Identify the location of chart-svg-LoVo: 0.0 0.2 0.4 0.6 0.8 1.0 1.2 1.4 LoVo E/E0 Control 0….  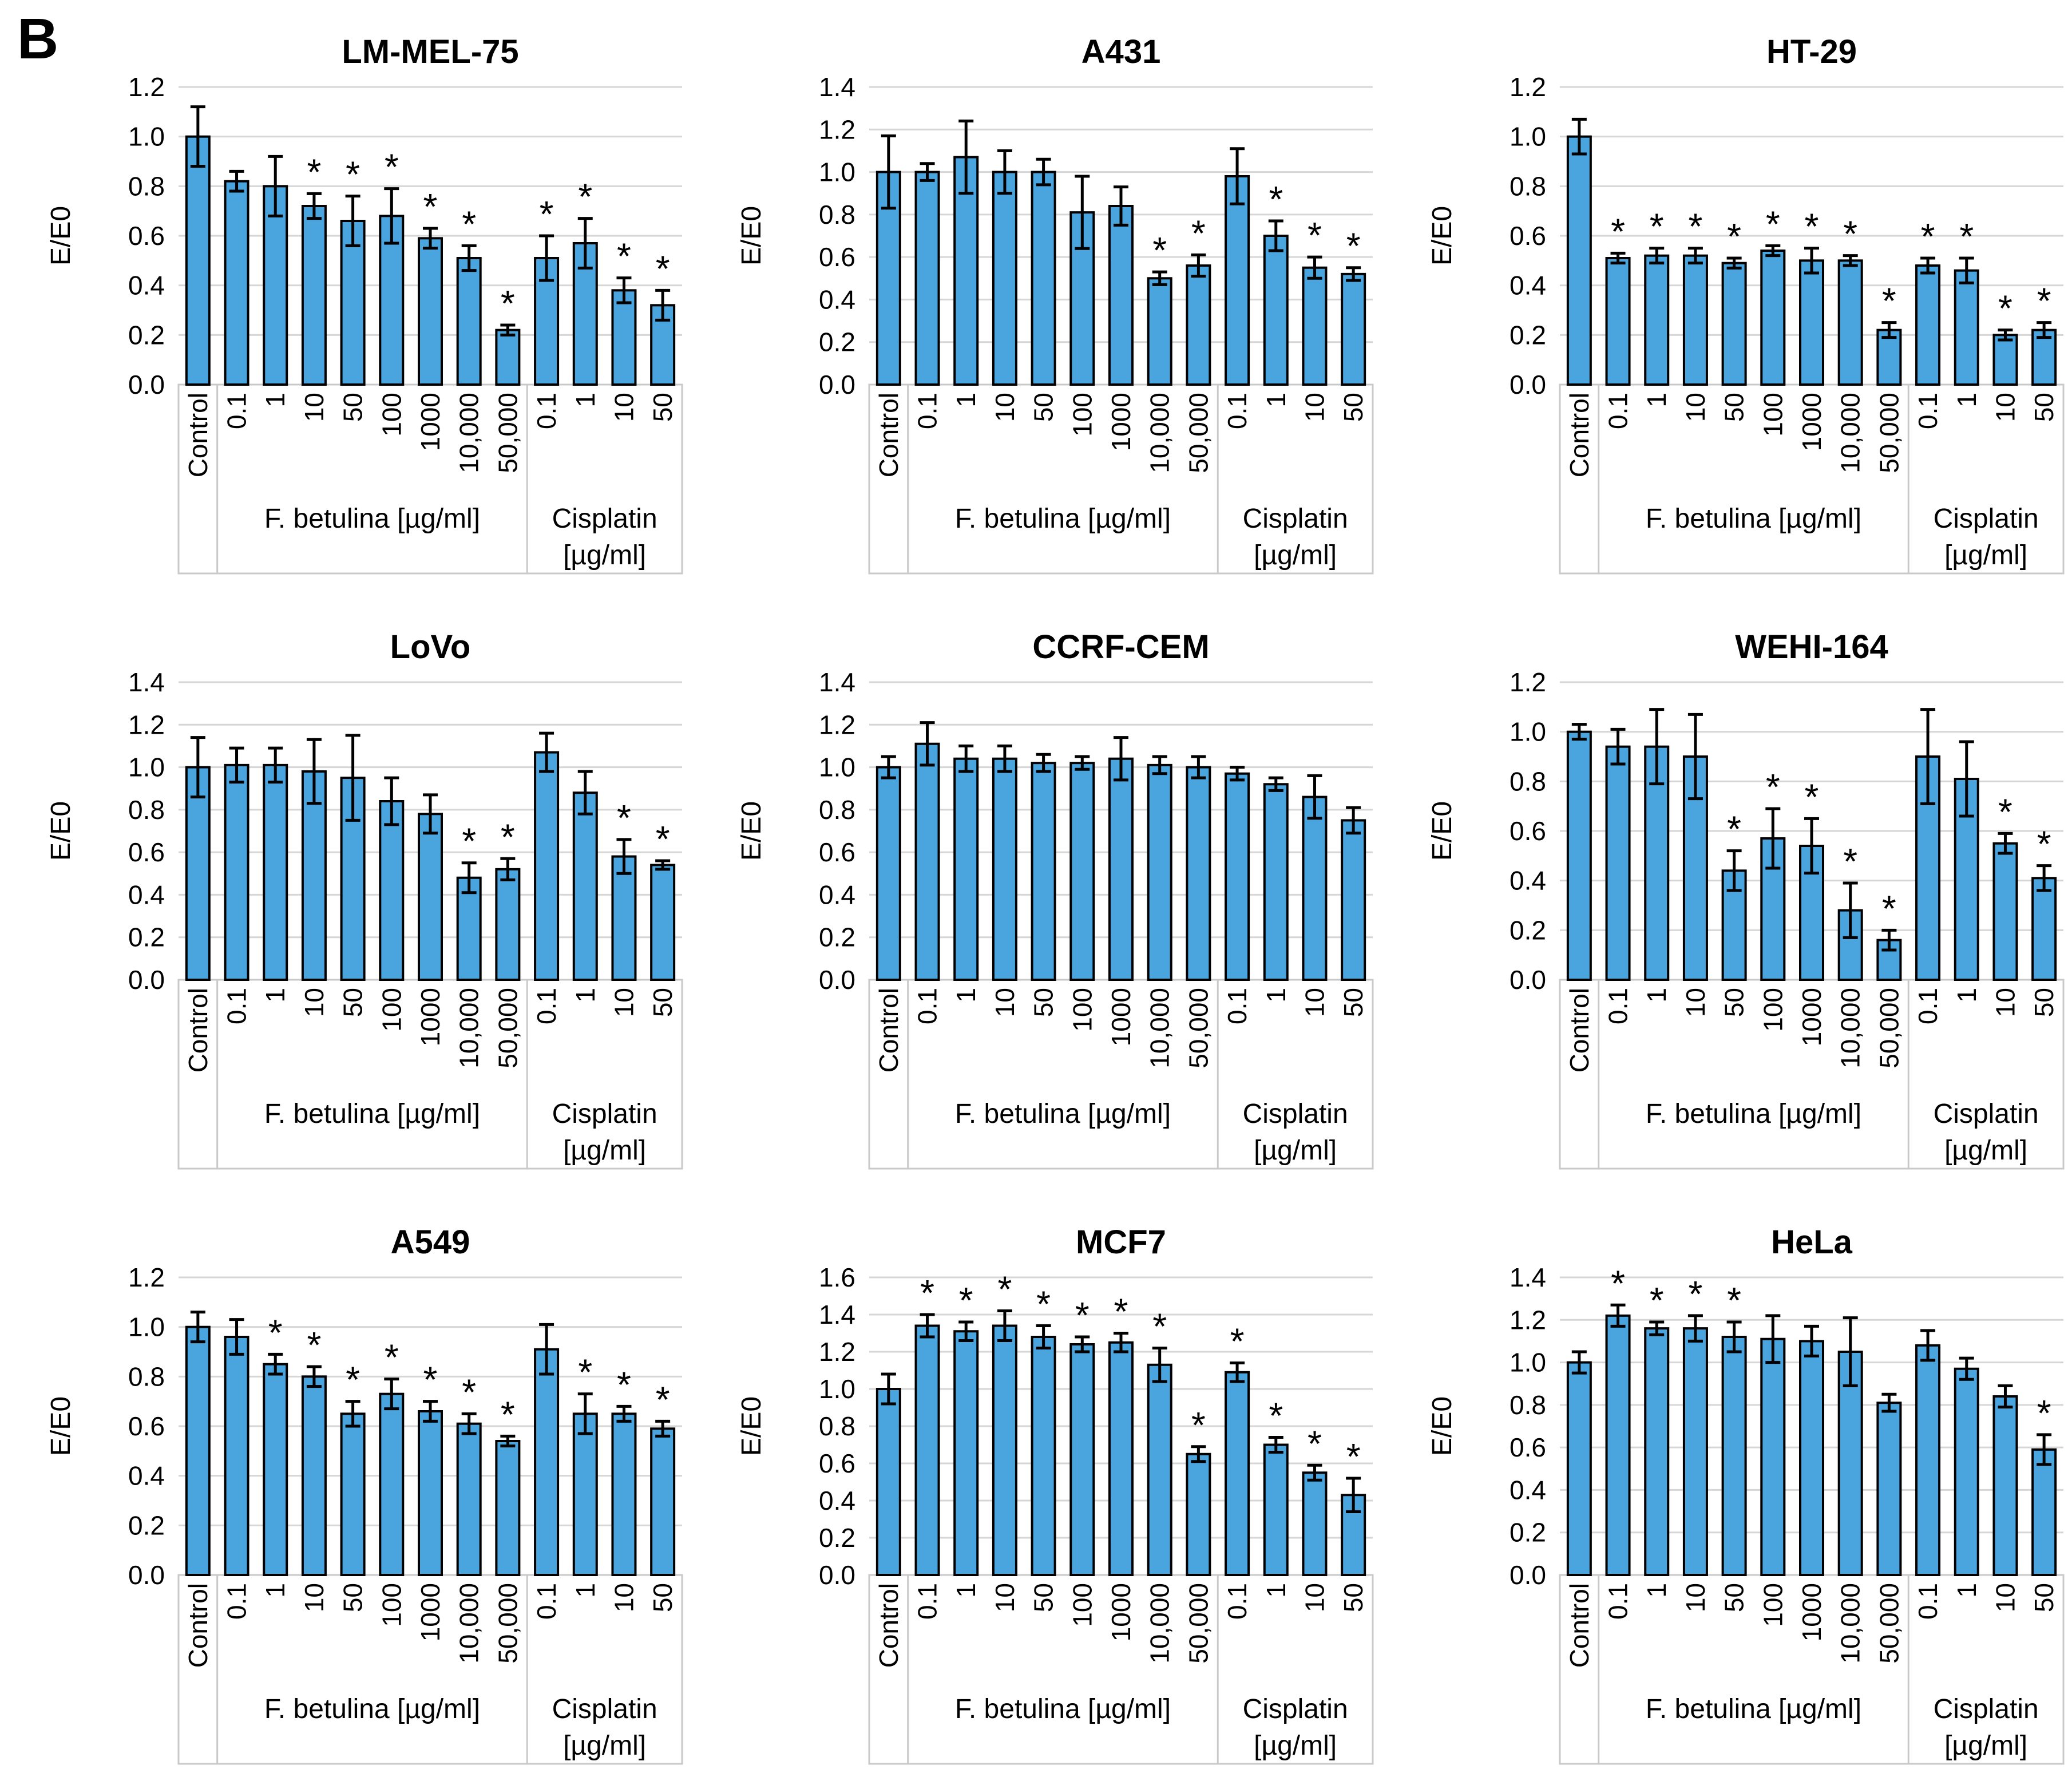
(364, 899).